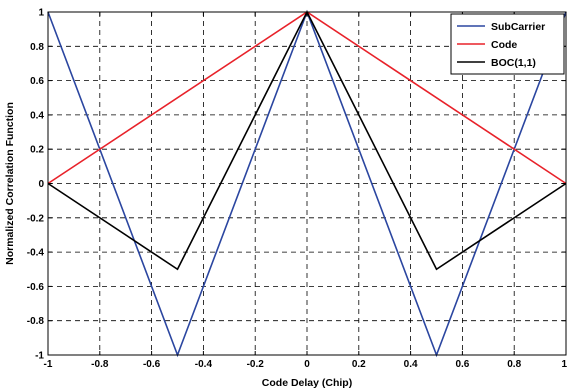 This screenshot has width=569, height=391. Describe the element at coordinates (359, 364) in the screenshot. I see `x-tick-label: 0.2` at that location.